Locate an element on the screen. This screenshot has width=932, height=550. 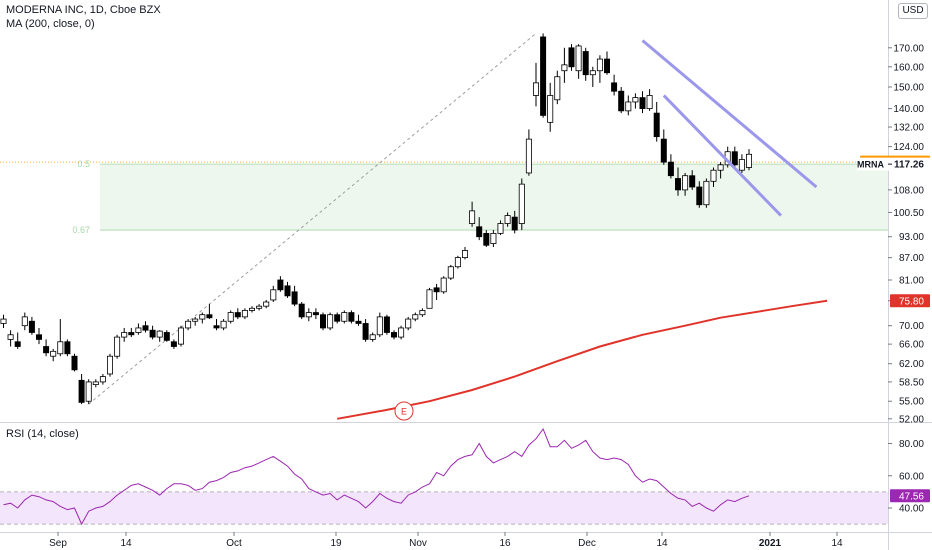
price-tick-label: 55.00 is located at coordinates (911, 402).